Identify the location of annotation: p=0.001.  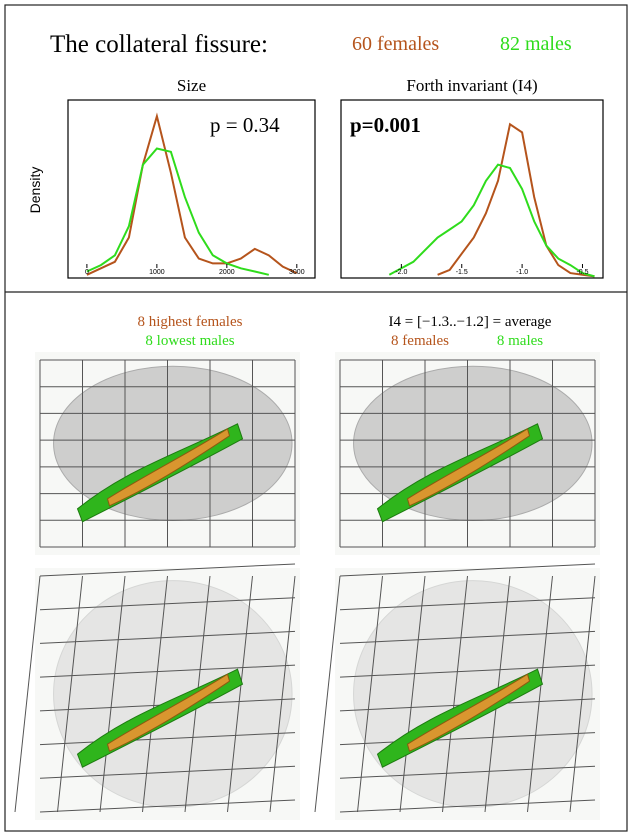
(385, 125).